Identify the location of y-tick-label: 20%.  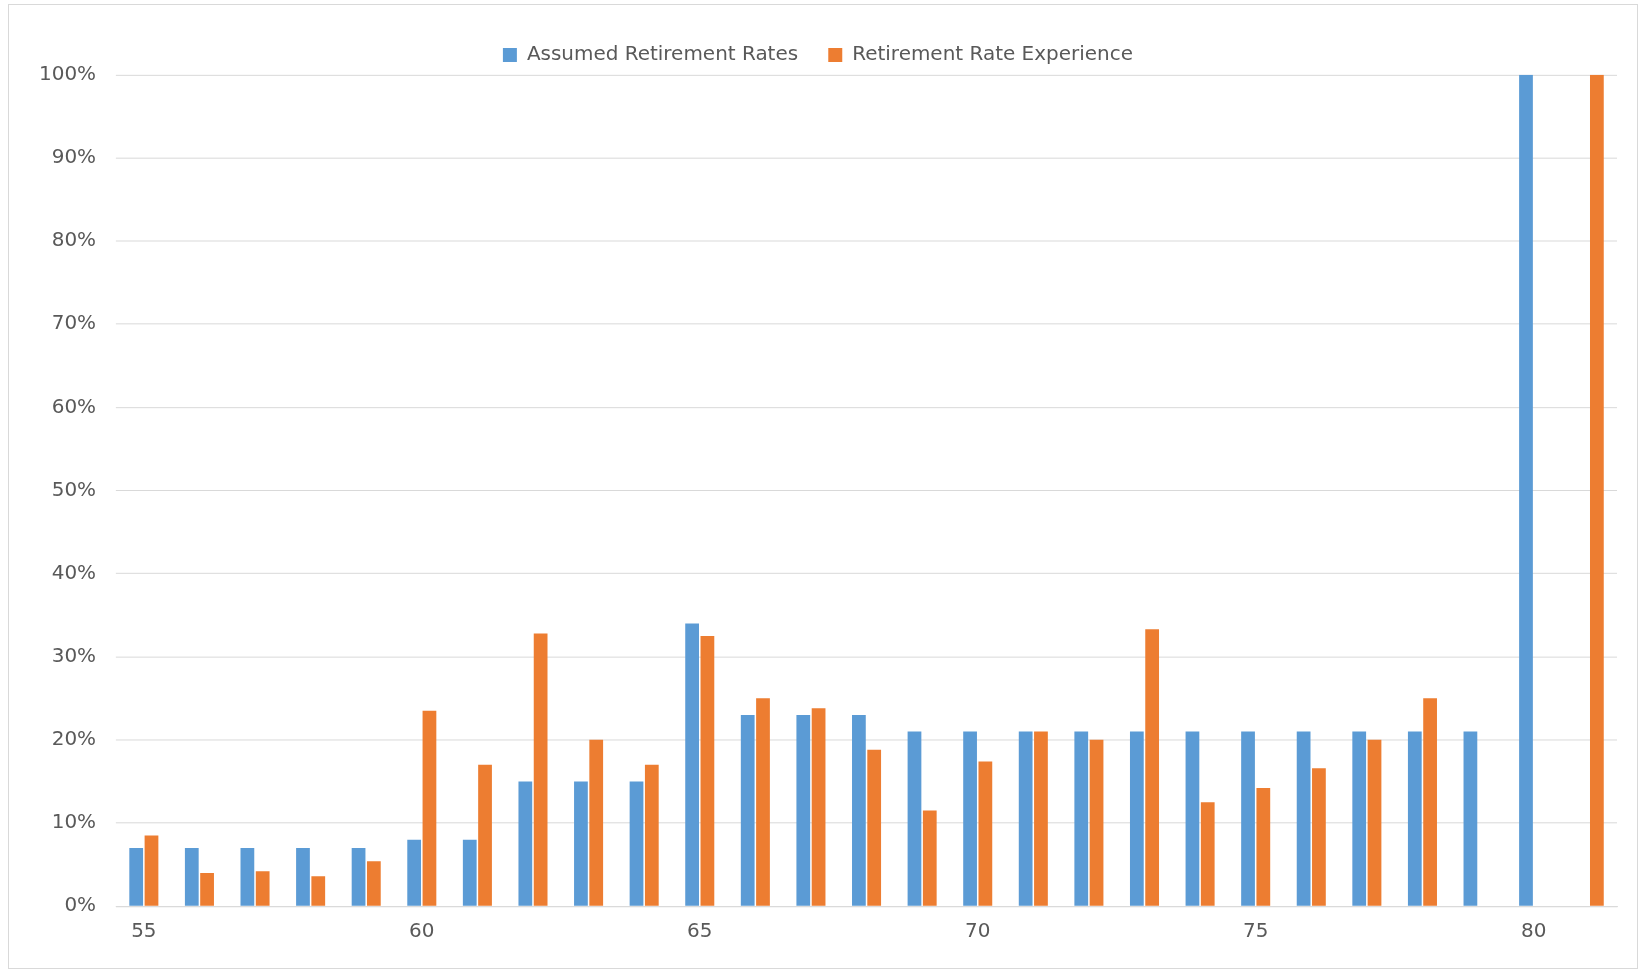
(74, 738).